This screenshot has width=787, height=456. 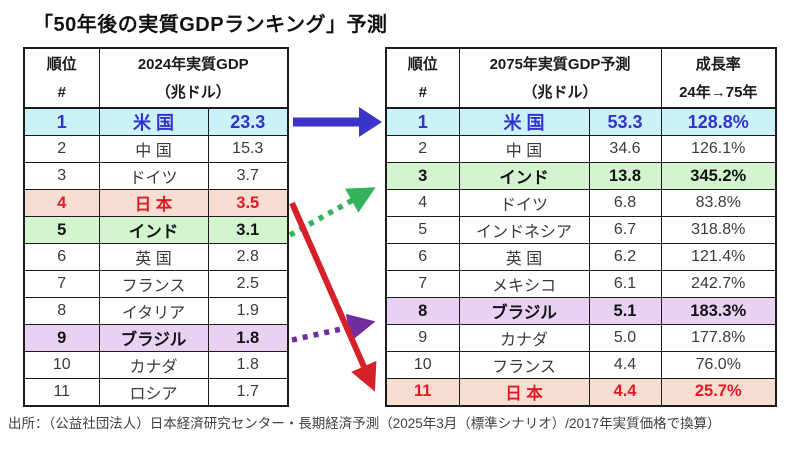 What do you see at coordinates (61, 311) in the screenshot?
I see `rank-cell: 8` at bounding box center [61, 311].